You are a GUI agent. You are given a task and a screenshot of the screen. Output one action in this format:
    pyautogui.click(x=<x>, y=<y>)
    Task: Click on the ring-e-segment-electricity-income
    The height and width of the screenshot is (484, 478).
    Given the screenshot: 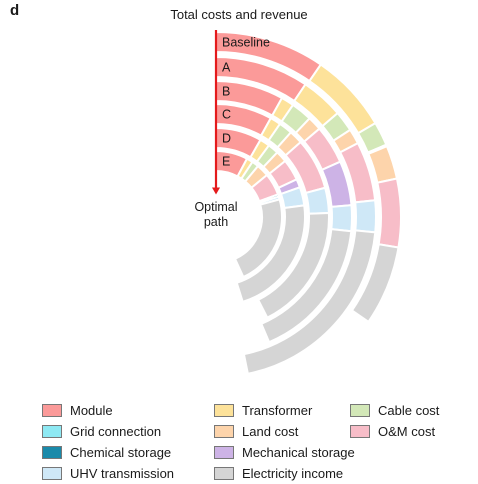 What is the action you would take?
    pyautogui.click(x=258, y=238)
    